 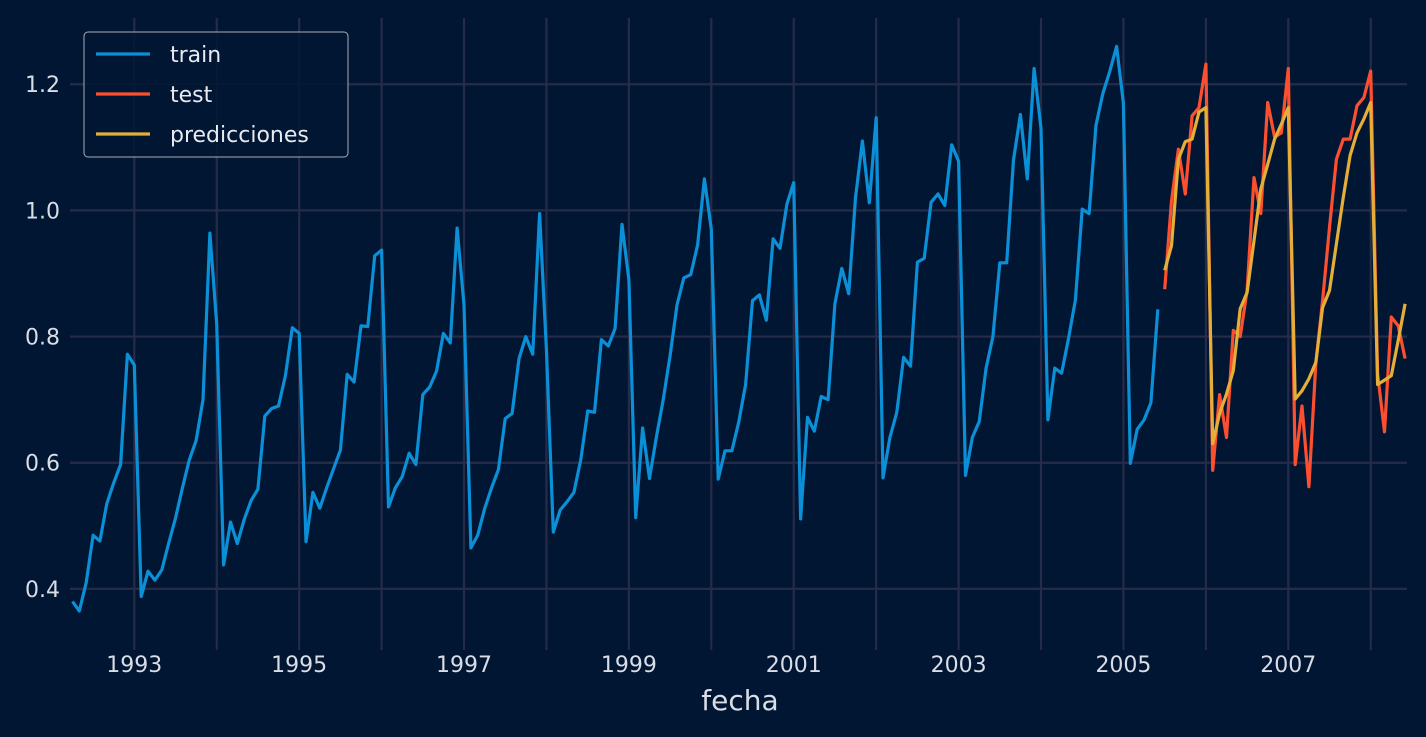 What do you see at coordinates (42, 464) in the screenshot?
I see `y-tick-label: 0.6` at bounding box center [42, 464].